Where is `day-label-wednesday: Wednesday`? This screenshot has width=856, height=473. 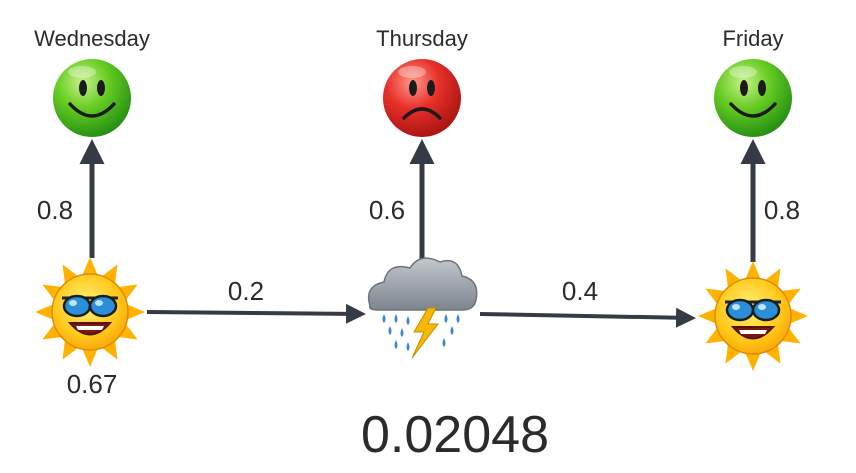
day-label-wednesday: Wednesday is located at coordinates (92, 38).